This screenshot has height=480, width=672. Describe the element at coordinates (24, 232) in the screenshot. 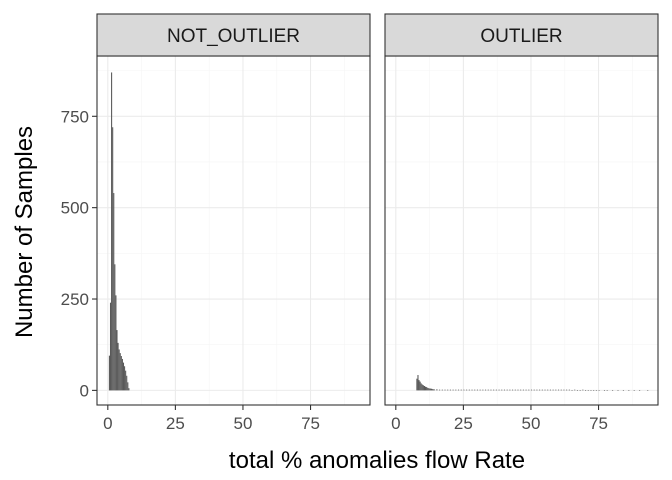

I see `y-axis-title: Number of Samples` at that location.